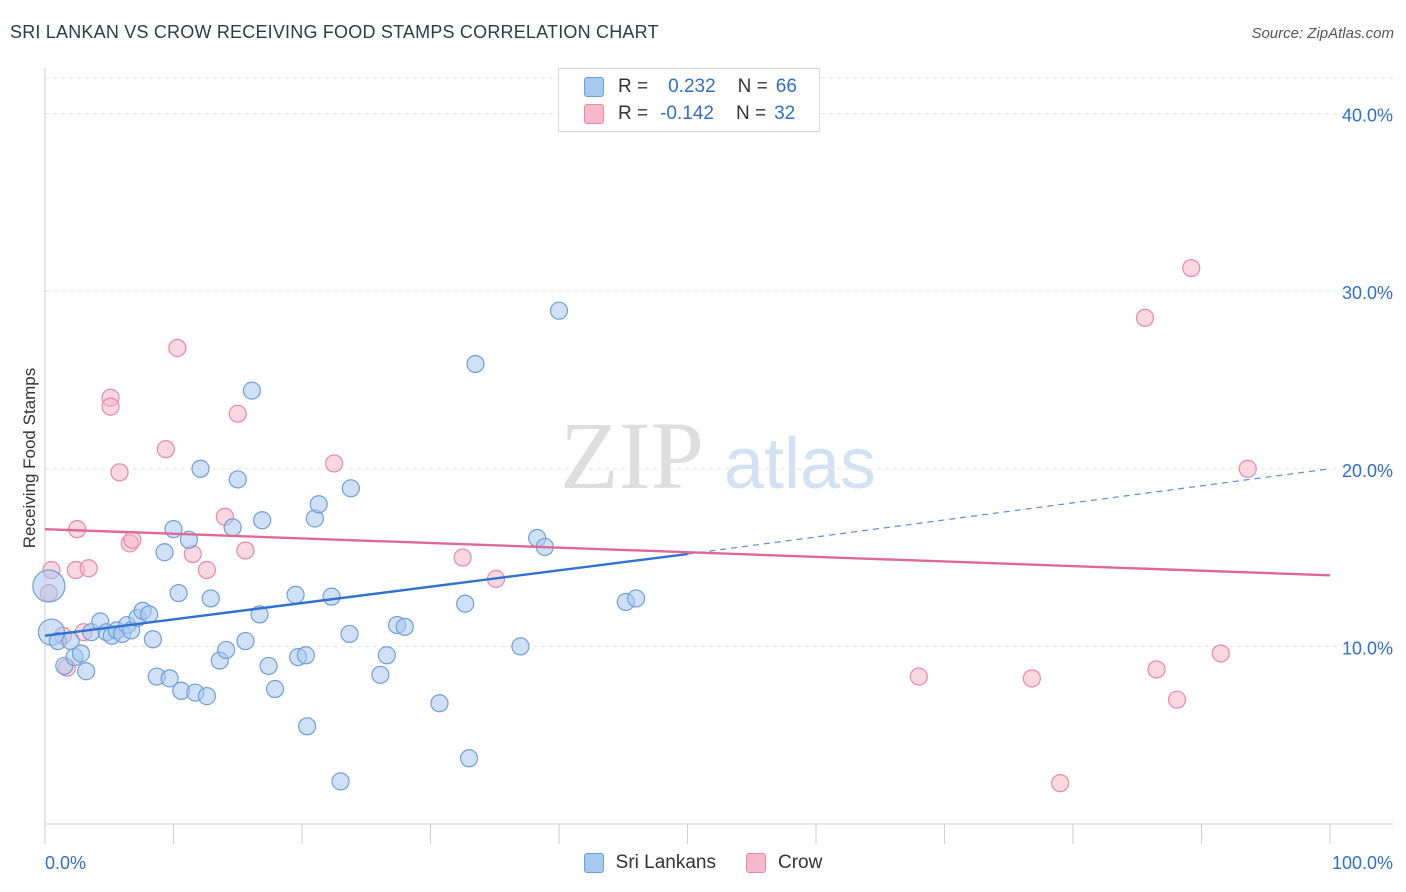 Image resolution: width=1406 pixels, height=892 pixels. I want to click on legend-r-value: -0.142, so click(687, 113).